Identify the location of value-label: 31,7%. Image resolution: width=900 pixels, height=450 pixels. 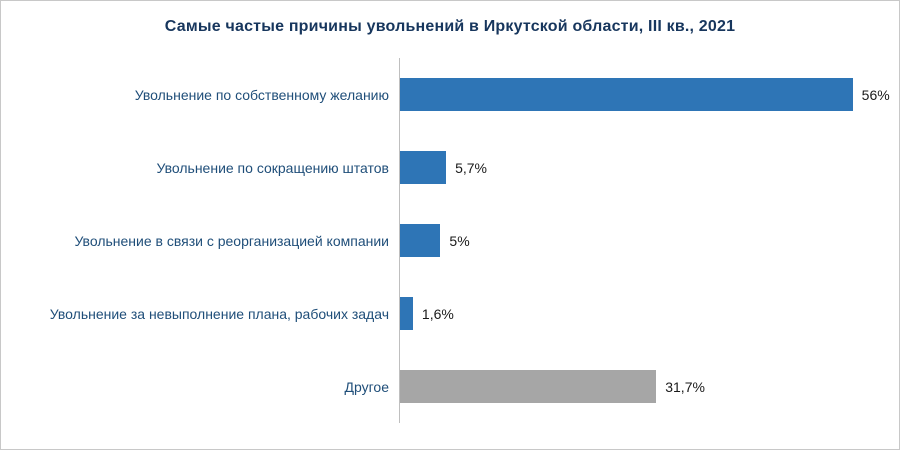
(685, 386).